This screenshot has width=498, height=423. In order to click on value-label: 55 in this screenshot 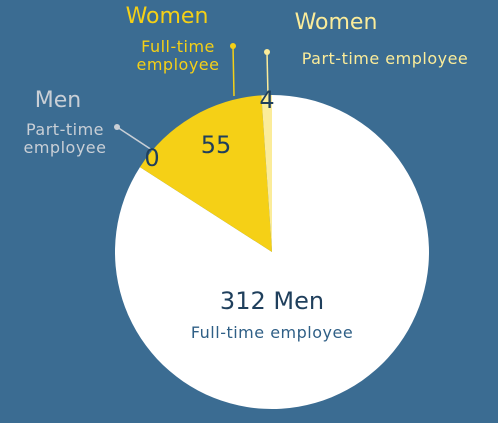, I will do `click(216, 145)`.